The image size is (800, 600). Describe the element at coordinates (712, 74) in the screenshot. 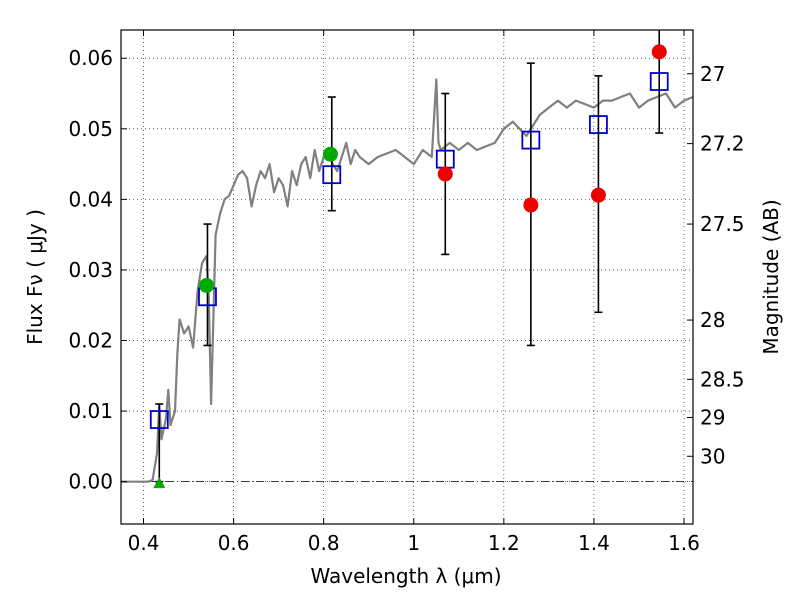

I see `right-tick-label-0: 27` at that location.